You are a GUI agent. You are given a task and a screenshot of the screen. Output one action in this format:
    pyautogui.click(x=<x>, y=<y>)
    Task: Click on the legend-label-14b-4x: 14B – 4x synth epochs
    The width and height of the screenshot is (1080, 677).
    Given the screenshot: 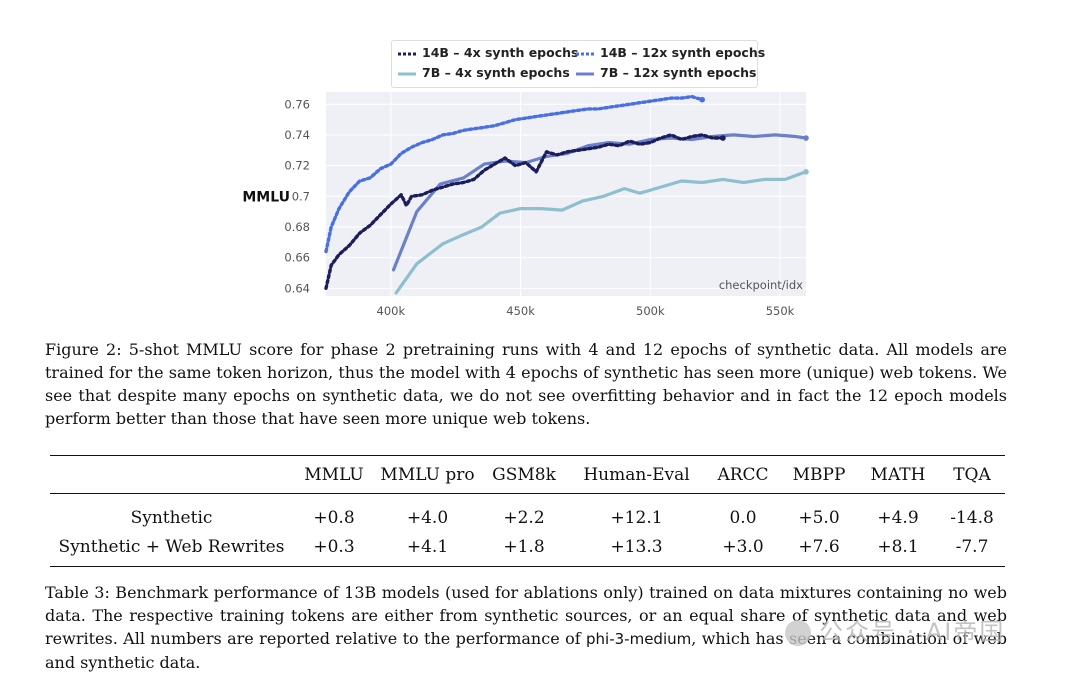 What is the action you would take?
    pyautogui.click(x=500, y=52)
    